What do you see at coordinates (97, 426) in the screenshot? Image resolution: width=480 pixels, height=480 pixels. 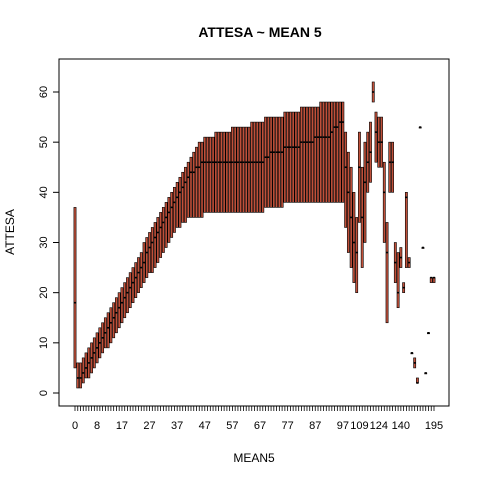 I see `x-tick-label: 8` at bounding box center [97, 426].